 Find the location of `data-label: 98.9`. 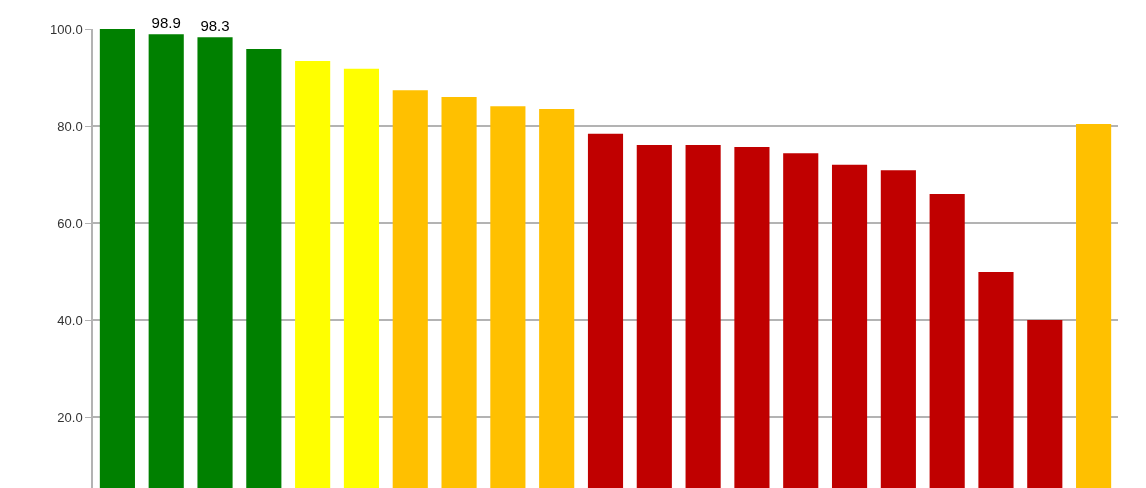

data-label: 98.9 is located at coordinates (166, 23).